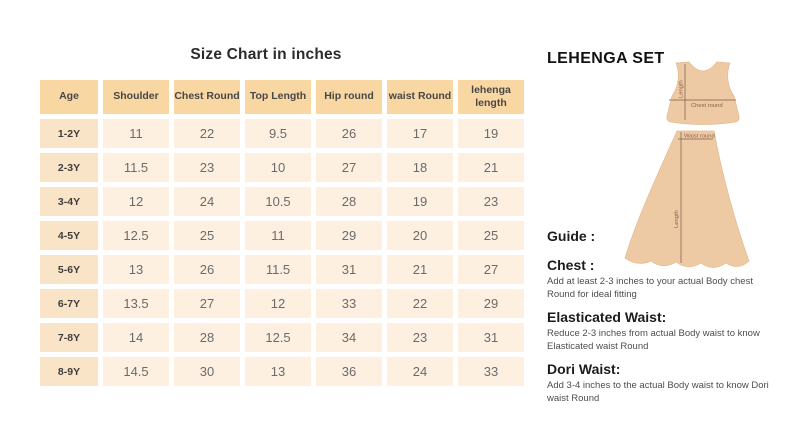 The image size is (800, 423). What do you see at coordinates (278, 167) in the screenshot?
I see `value-cell: 10` at bounding box center [278, 167].